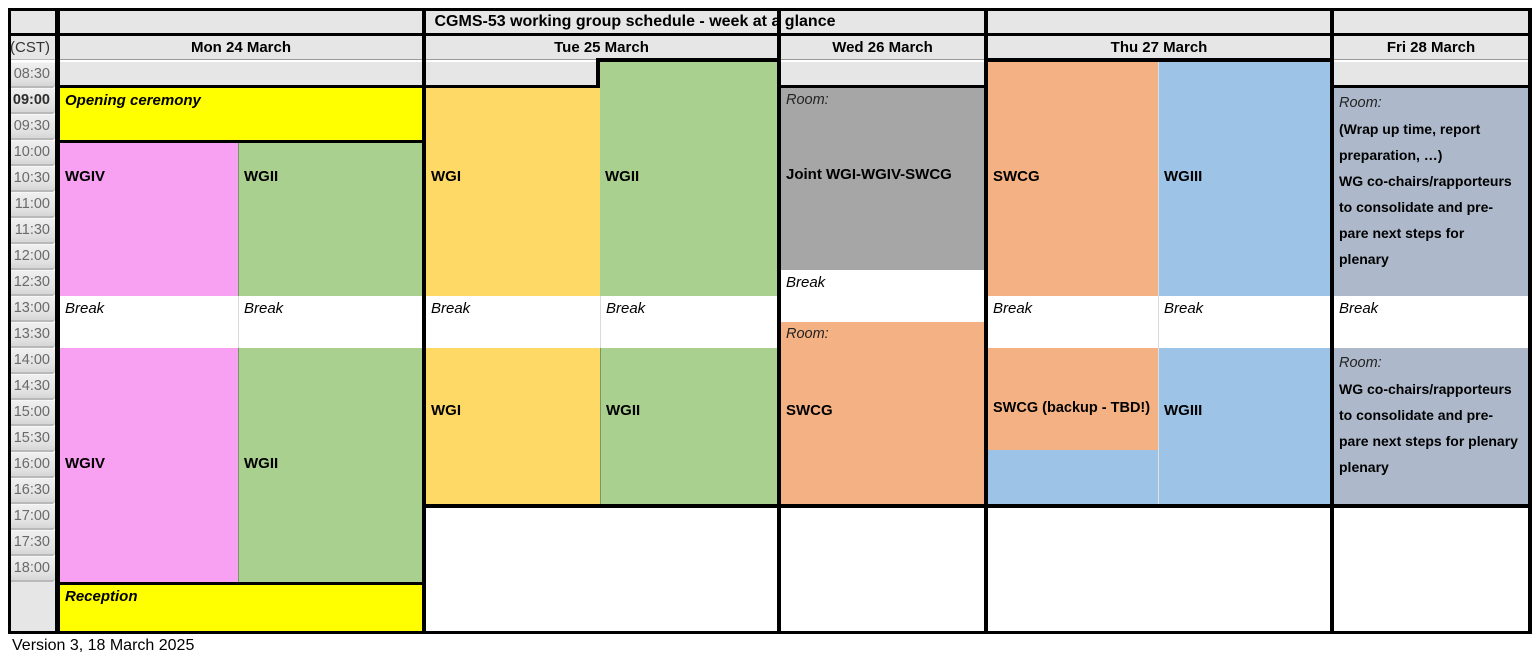  I want to click on day-header-fri: Fri 28 March, so click(1431, 48).